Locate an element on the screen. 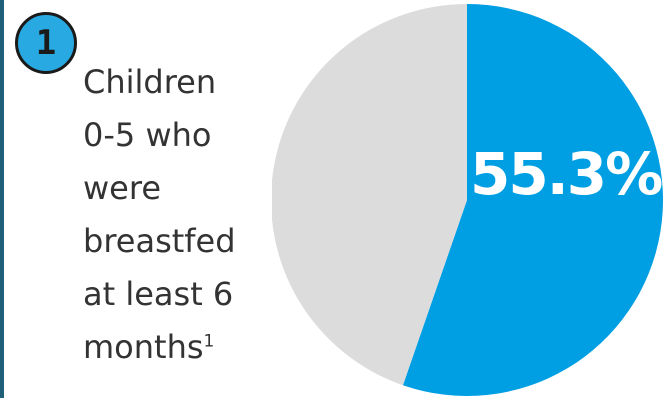  step-number-badge: 1 is located at coordinates (46, 43).